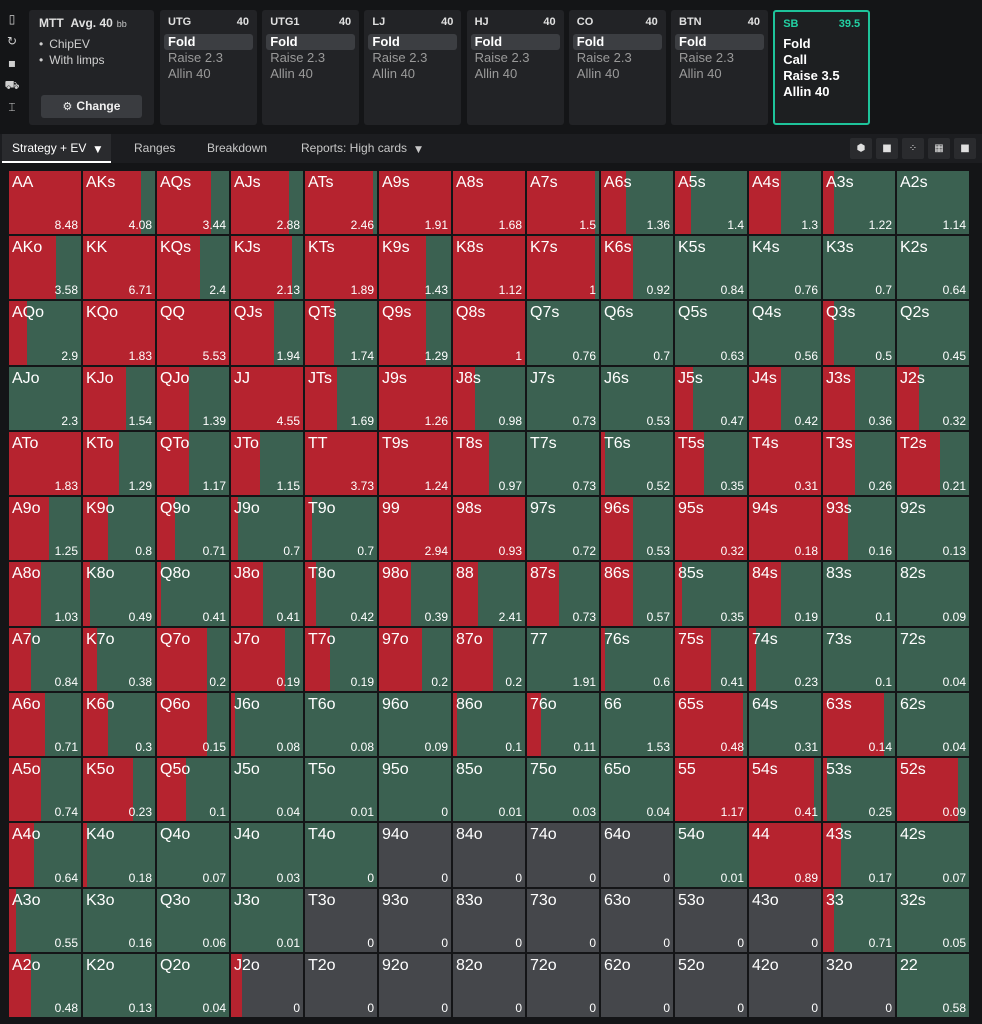 Image resolution: width=982 pixels, height=1024 pixels. Describe the element at coordinates (711, 529) in the screenshot. I see `hand-cell: 95s 0.32` at that location.